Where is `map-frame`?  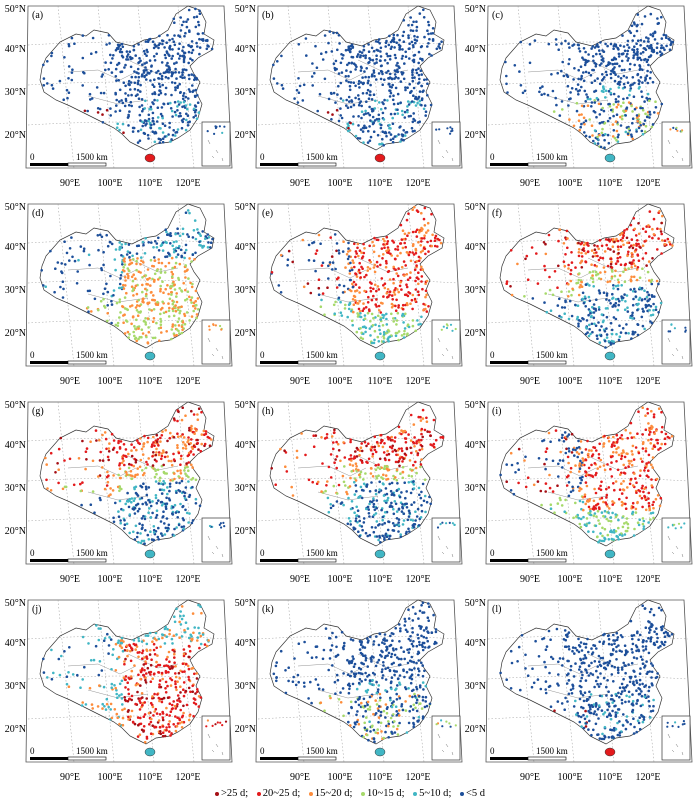 map-frame is located at coordinates (359, 285).